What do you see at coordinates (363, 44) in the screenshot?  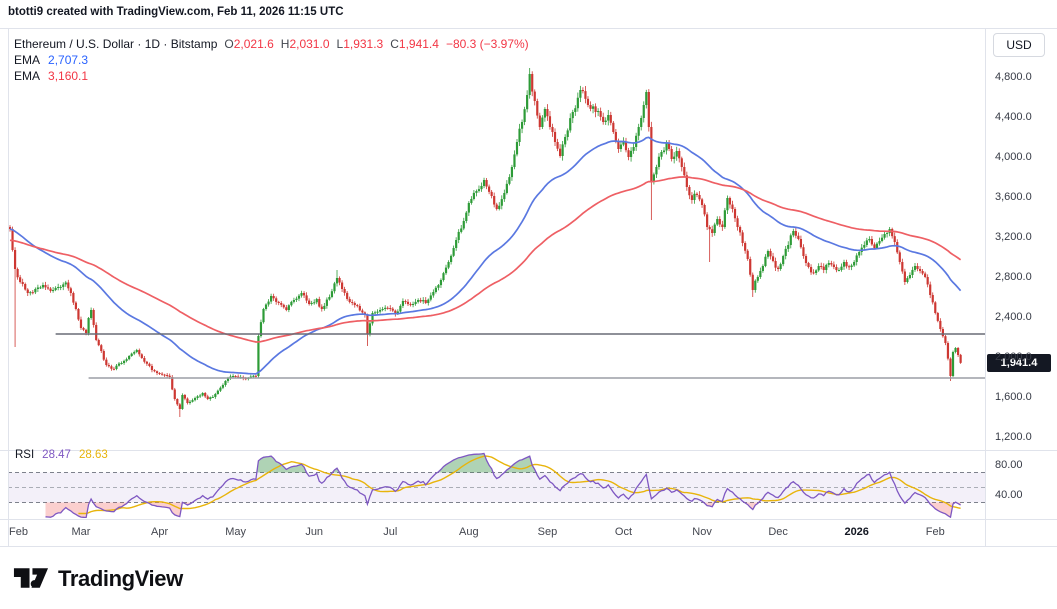 I see `low-value: 1,931.3` at bounding box center [363, 44].